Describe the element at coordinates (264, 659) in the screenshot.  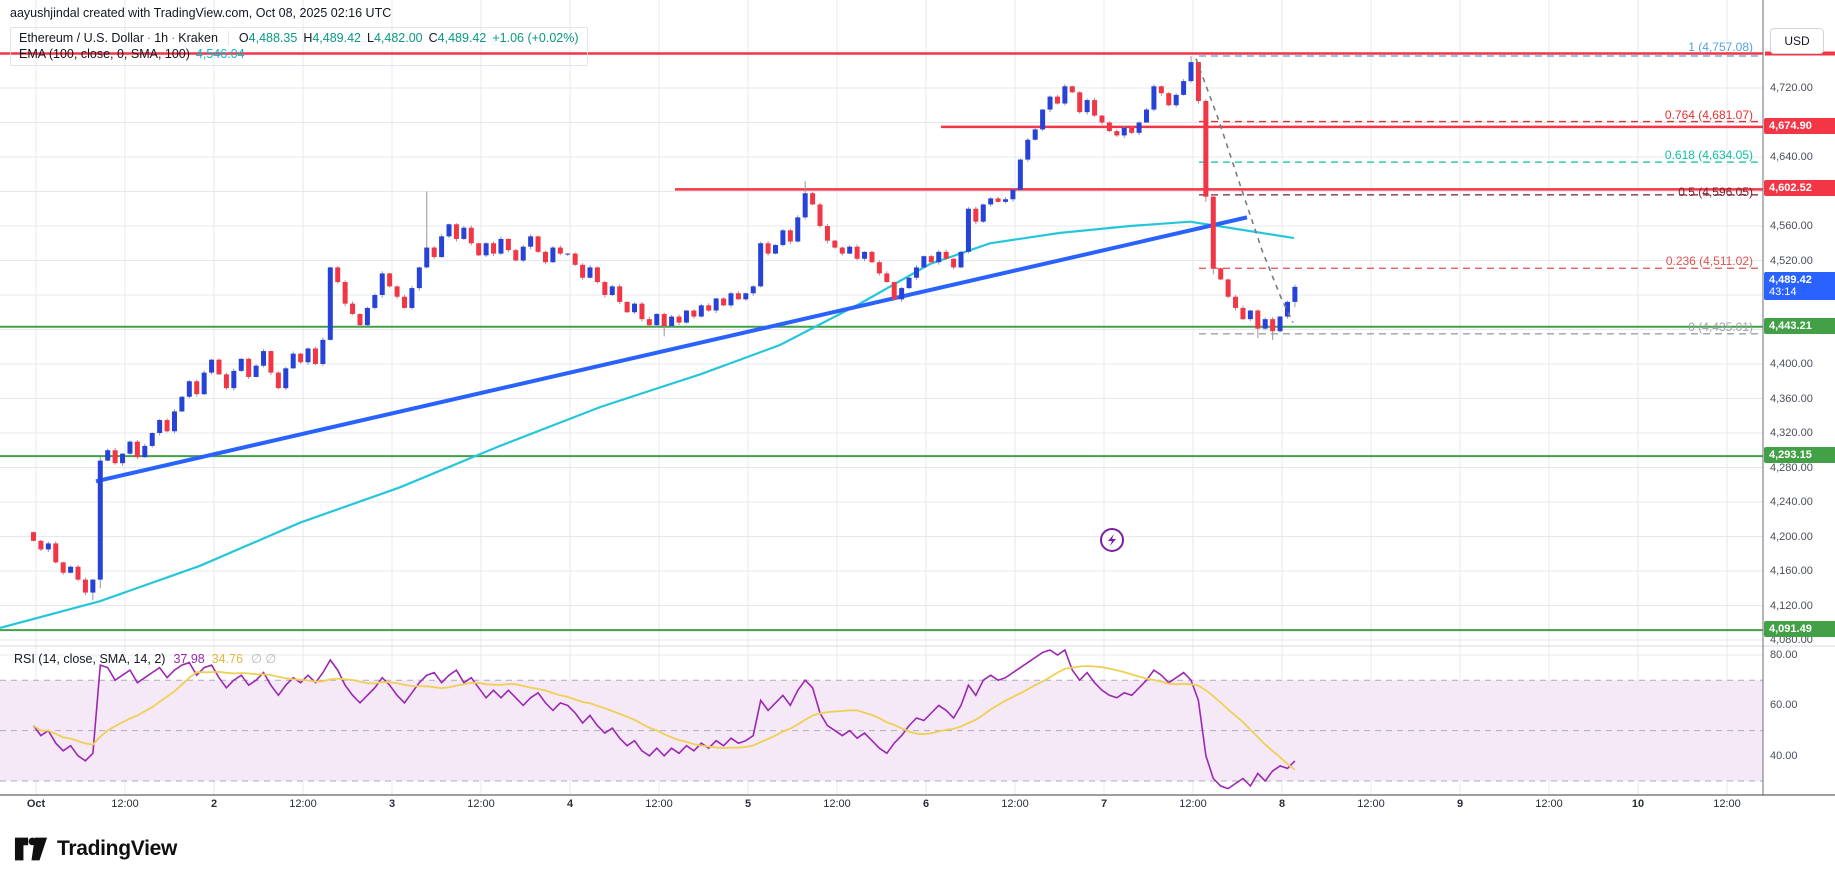
I see `rsi-empty-values: ∅ ∅` at that location.